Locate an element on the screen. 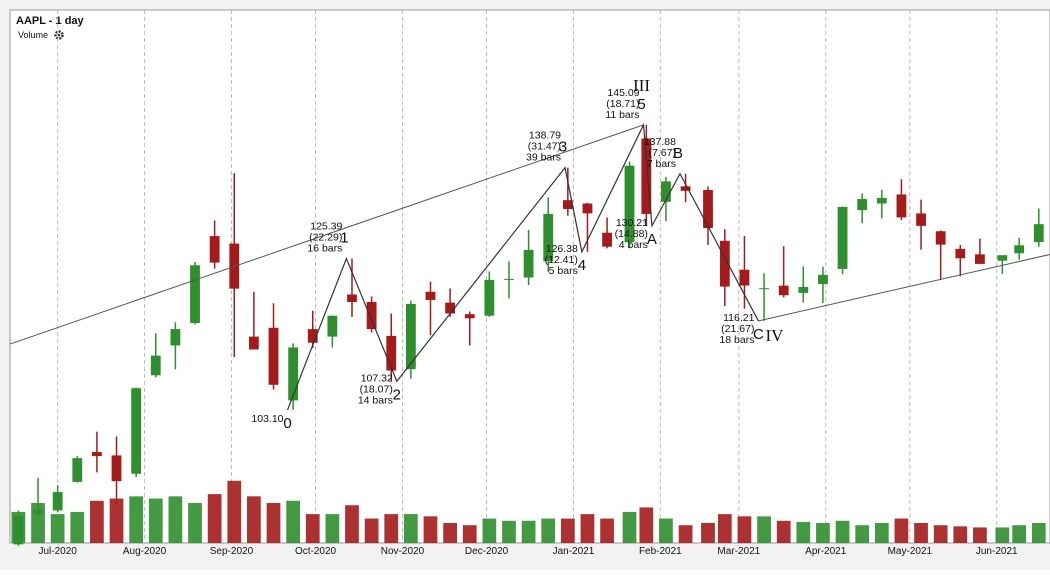 Image resolution: width=1050 pixels, height=575 pixels. wave-label: C is located at coordinates (758, 334).